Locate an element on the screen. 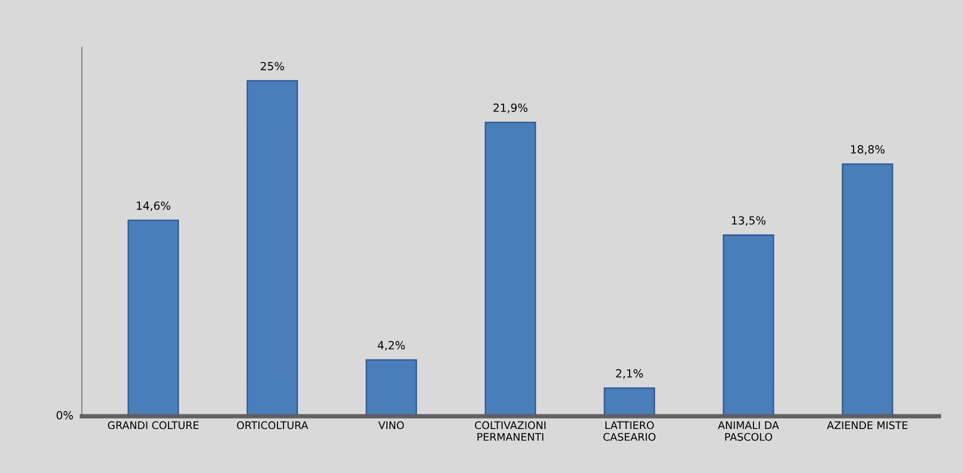 Image resolution: width=963 pixels, height=473 pixels. x-tick-label: VINO is located at coordinates (391, 425).